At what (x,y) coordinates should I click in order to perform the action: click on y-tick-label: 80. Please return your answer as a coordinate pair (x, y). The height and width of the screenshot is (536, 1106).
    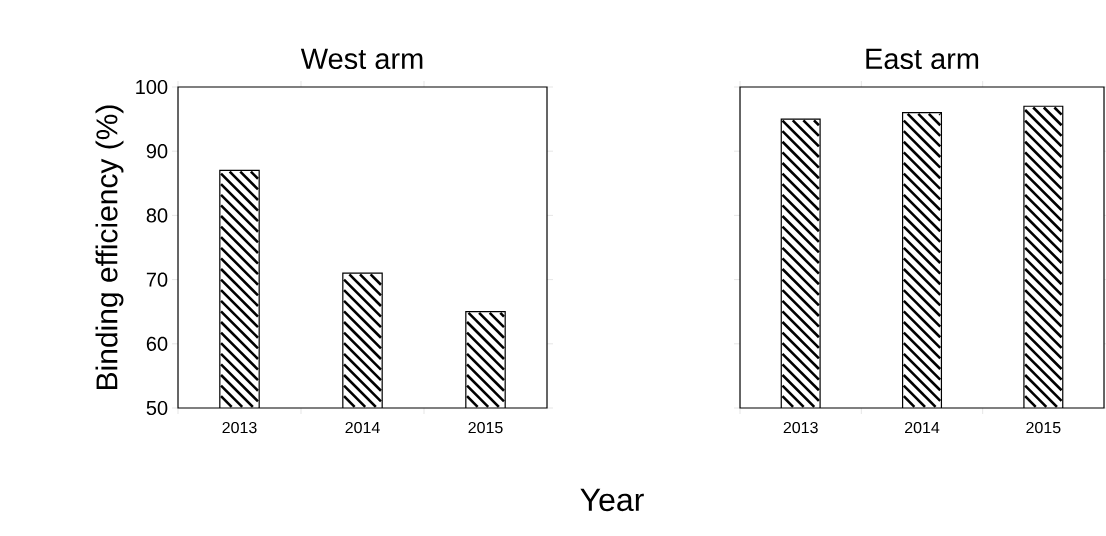
    Looking at the image, I should click on (157, 215).